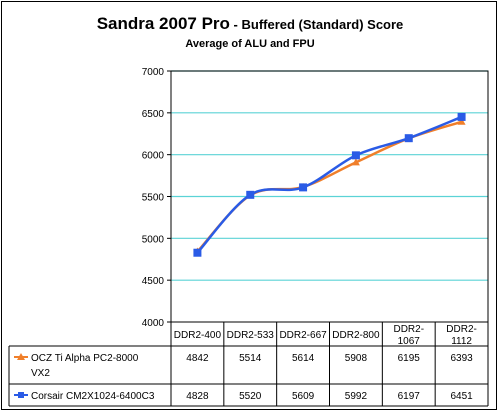  I want to click on chart-subtitle: Average of ALU and FPU, so click(250, 44).